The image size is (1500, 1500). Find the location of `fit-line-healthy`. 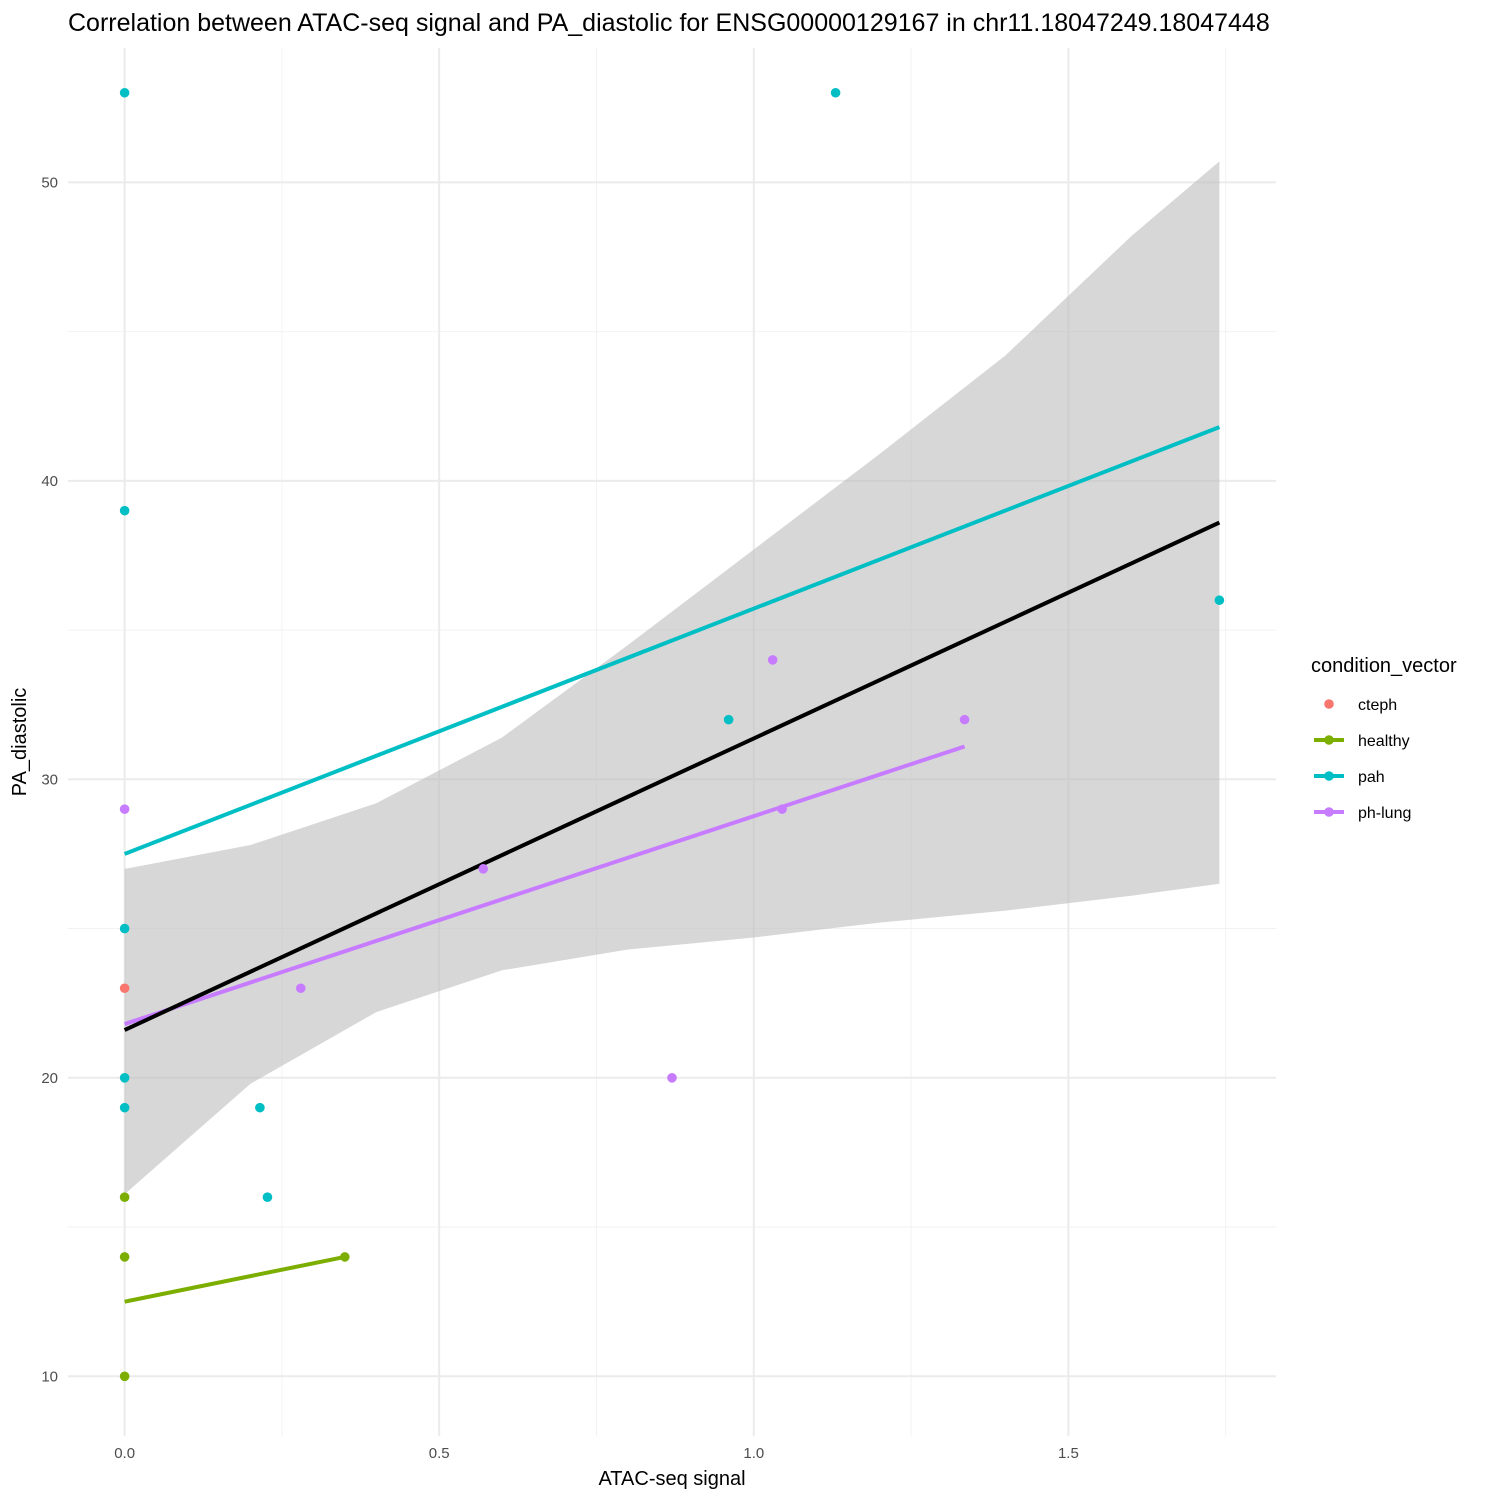

fit-line-healthy is located at coordinates (235, 1279).